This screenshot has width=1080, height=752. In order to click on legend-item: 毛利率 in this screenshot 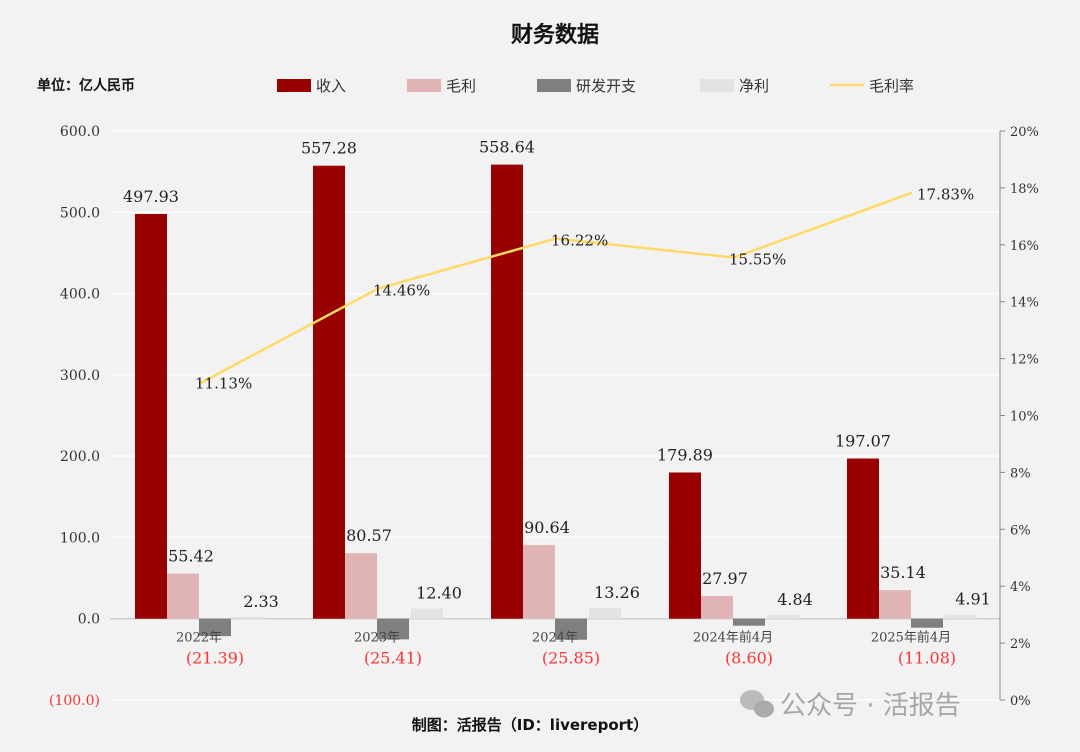, I will do `click(872, 86)`.